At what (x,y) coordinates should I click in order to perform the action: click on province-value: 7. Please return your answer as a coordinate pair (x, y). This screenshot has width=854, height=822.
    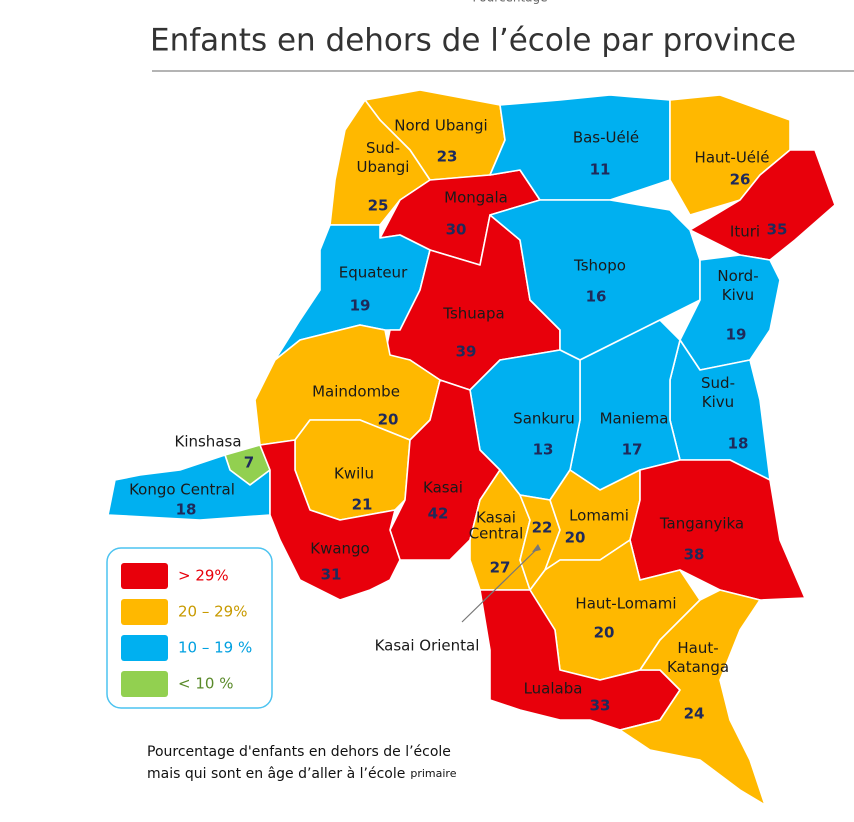
    Looking at the image, I should click on (249, 463).